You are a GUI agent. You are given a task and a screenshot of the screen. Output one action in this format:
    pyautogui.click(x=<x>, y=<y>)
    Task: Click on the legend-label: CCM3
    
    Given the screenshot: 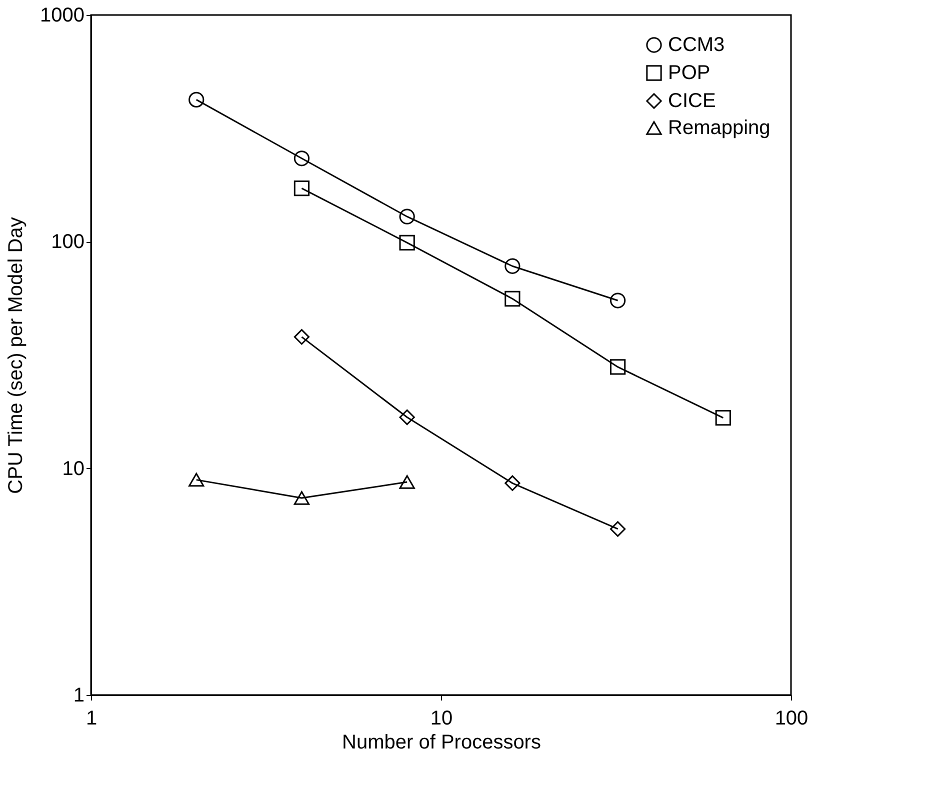 What is the action you would take?
    pyautogui.click(x=696, y=45)
    